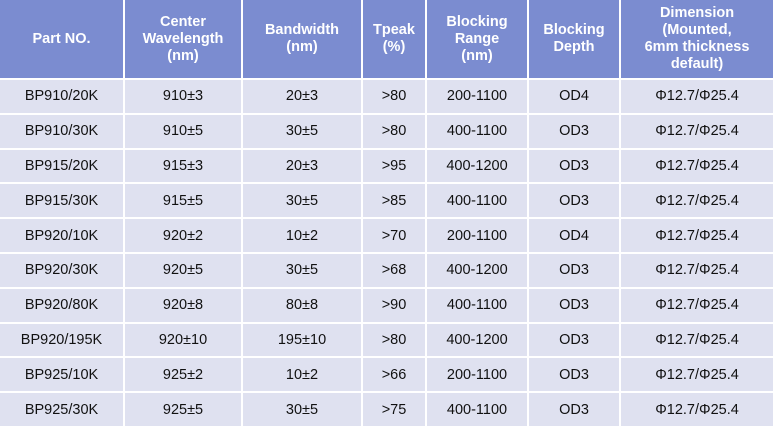 This screenshot has height=430, width=775. What do you see at coordinates (183, 21) in the screenshot?
I see `header-text: Center` at bounding box center [183, 21].